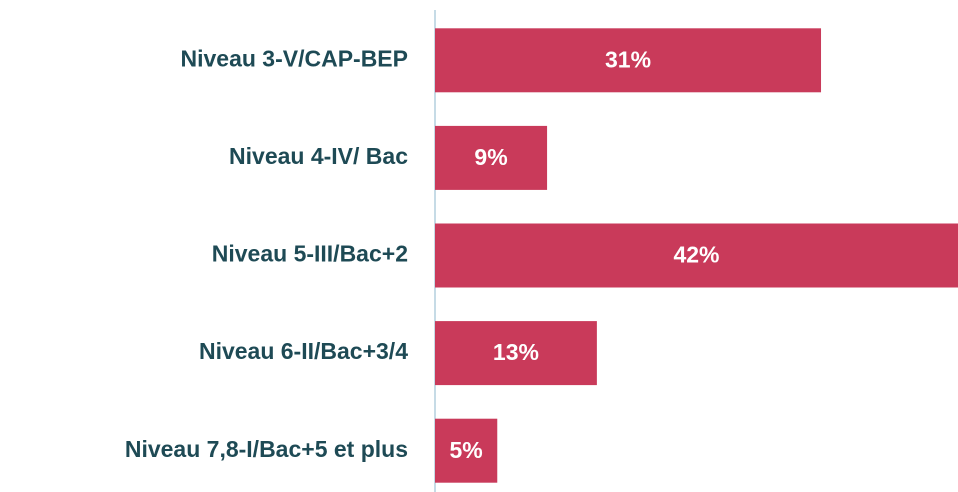 The width and height of the screenshot is (958, 492). I want to click on value-label: 9%, so click(490, 157).